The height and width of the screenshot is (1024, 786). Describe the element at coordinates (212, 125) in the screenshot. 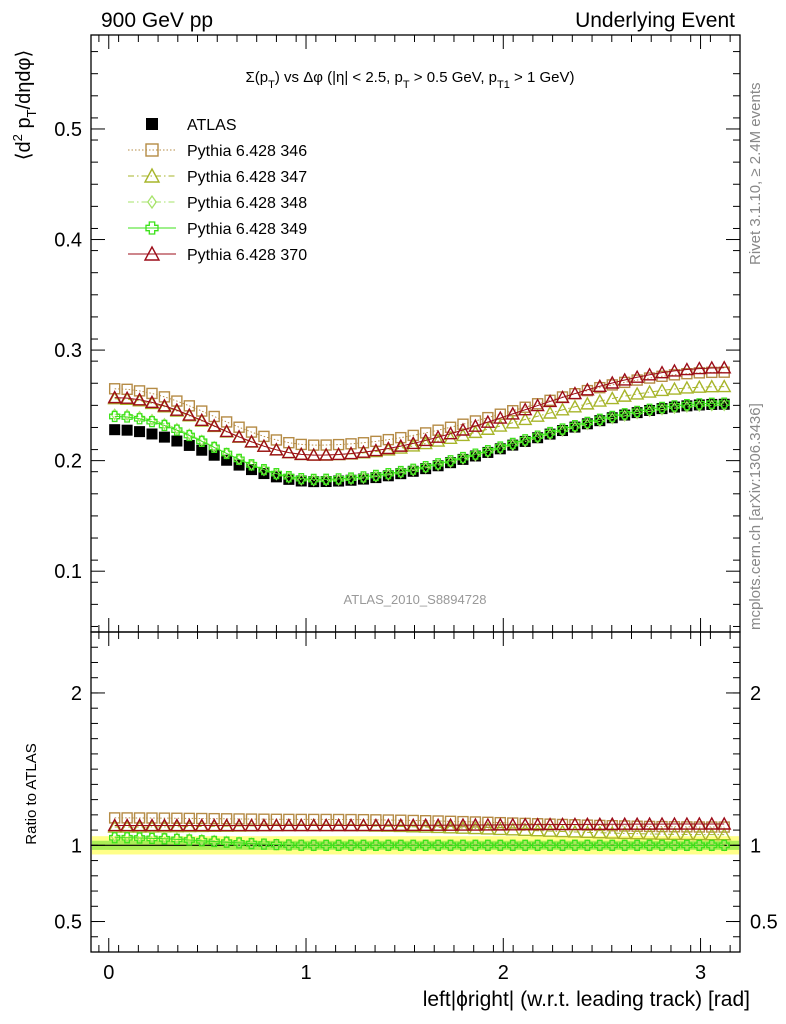

I see `legend-label-atlas: ATLAS` at that location.